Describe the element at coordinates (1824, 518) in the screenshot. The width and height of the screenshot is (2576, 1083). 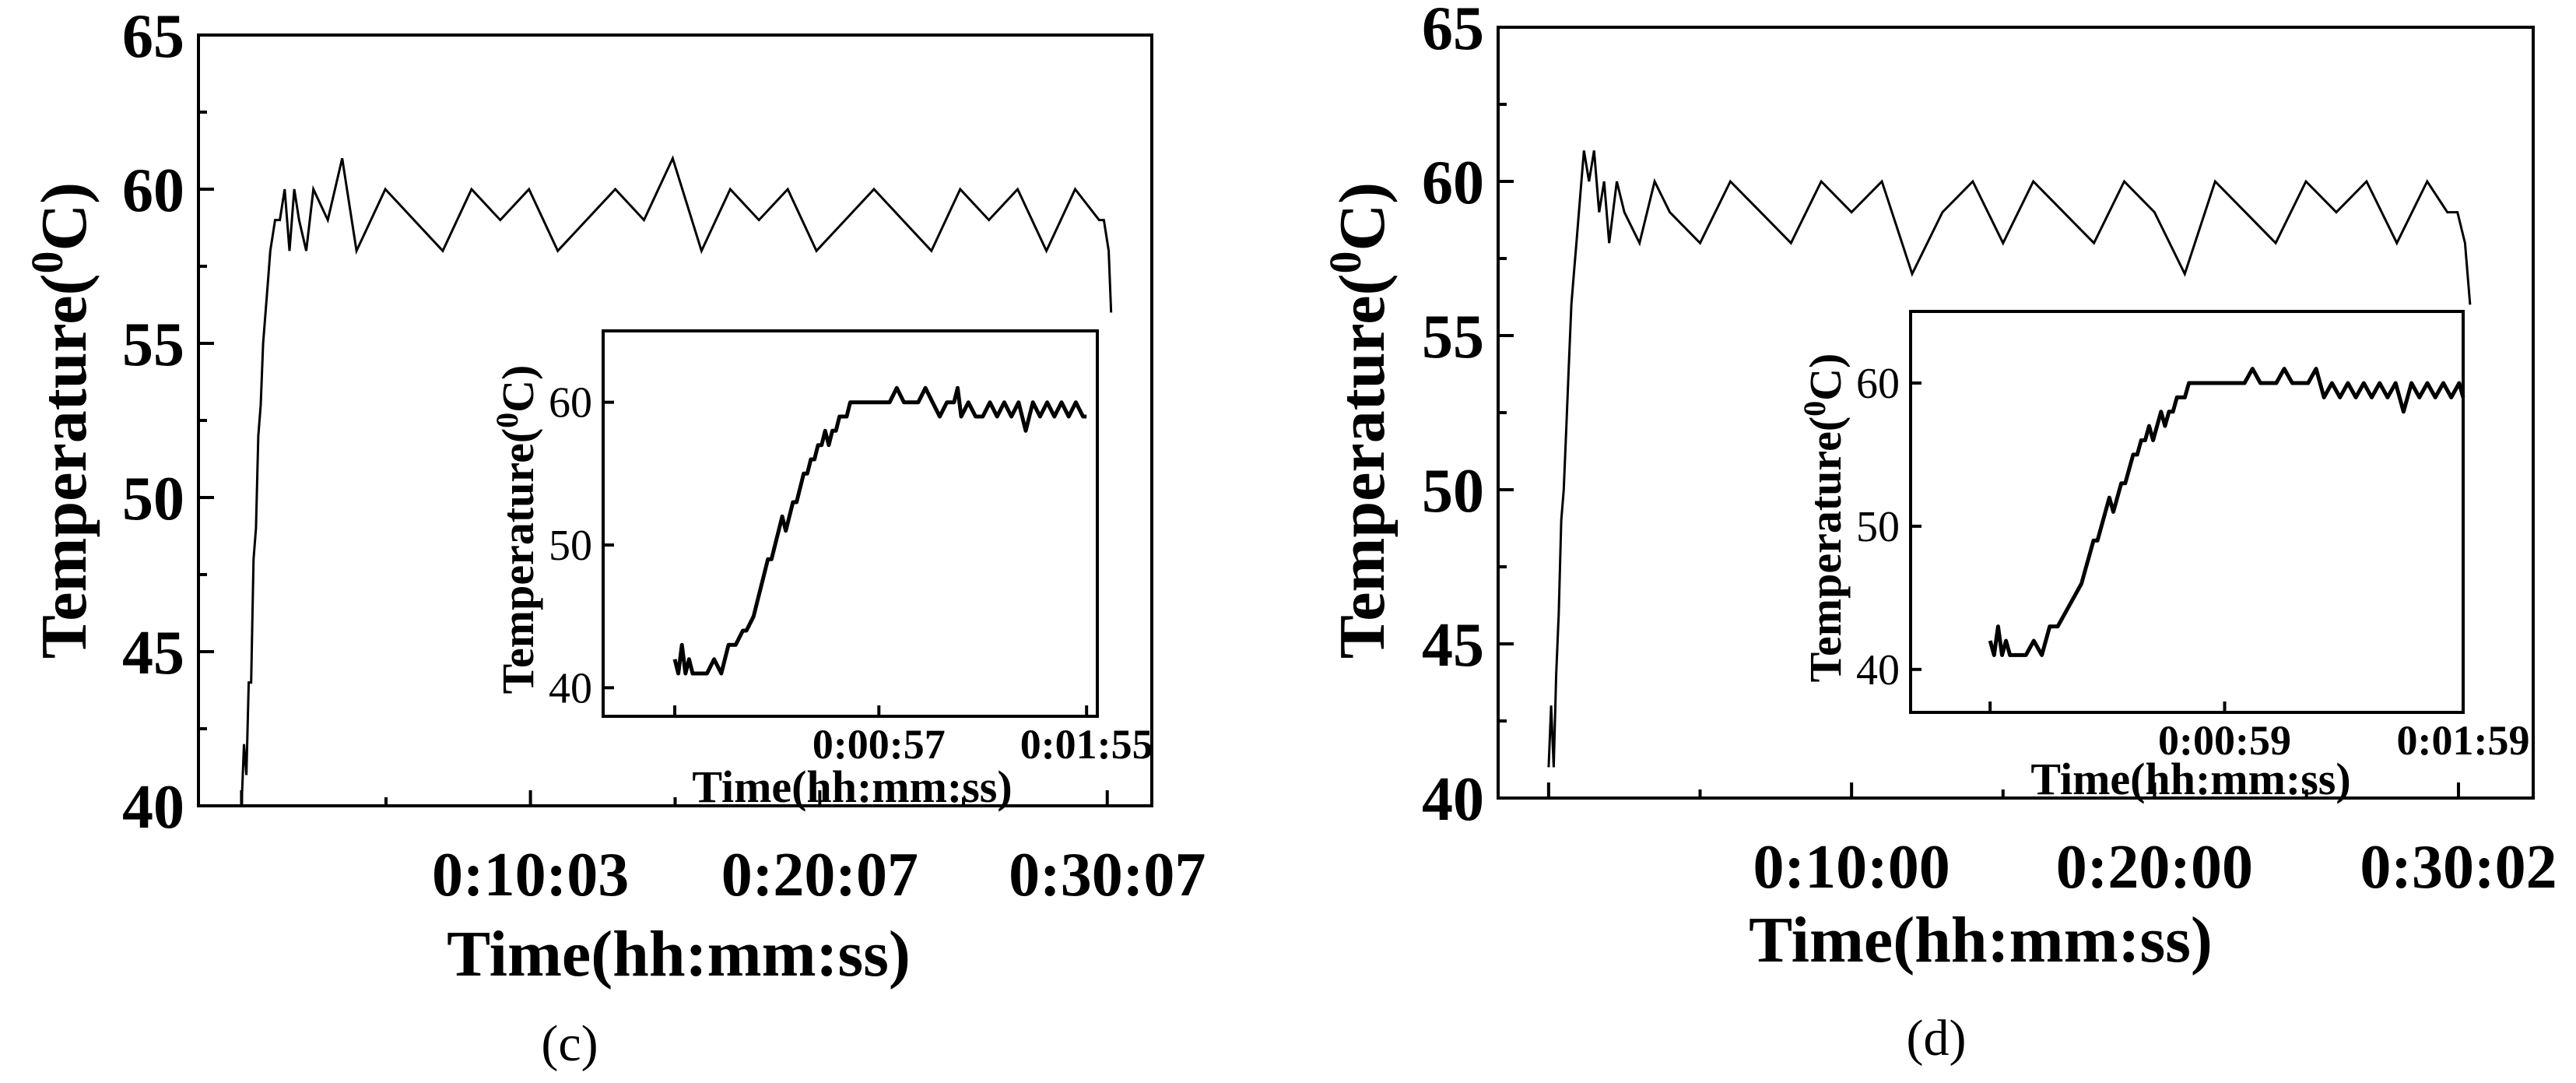
I see `panel-d-inset-y-axis-label: Temperature(0C)` at that location.